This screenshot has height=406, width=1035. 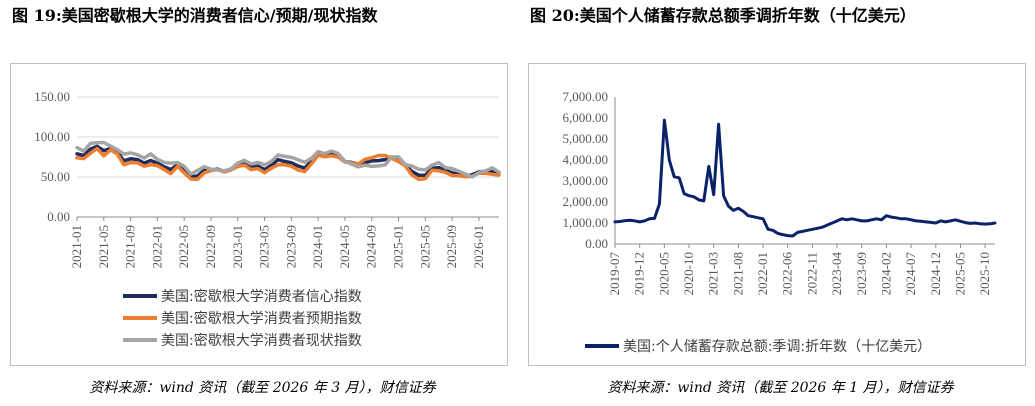 What do you see at coordinates (586, 222) in the screenshot?
I see `y-tick-label: 1,000.00` at bounding box center [586, 222].